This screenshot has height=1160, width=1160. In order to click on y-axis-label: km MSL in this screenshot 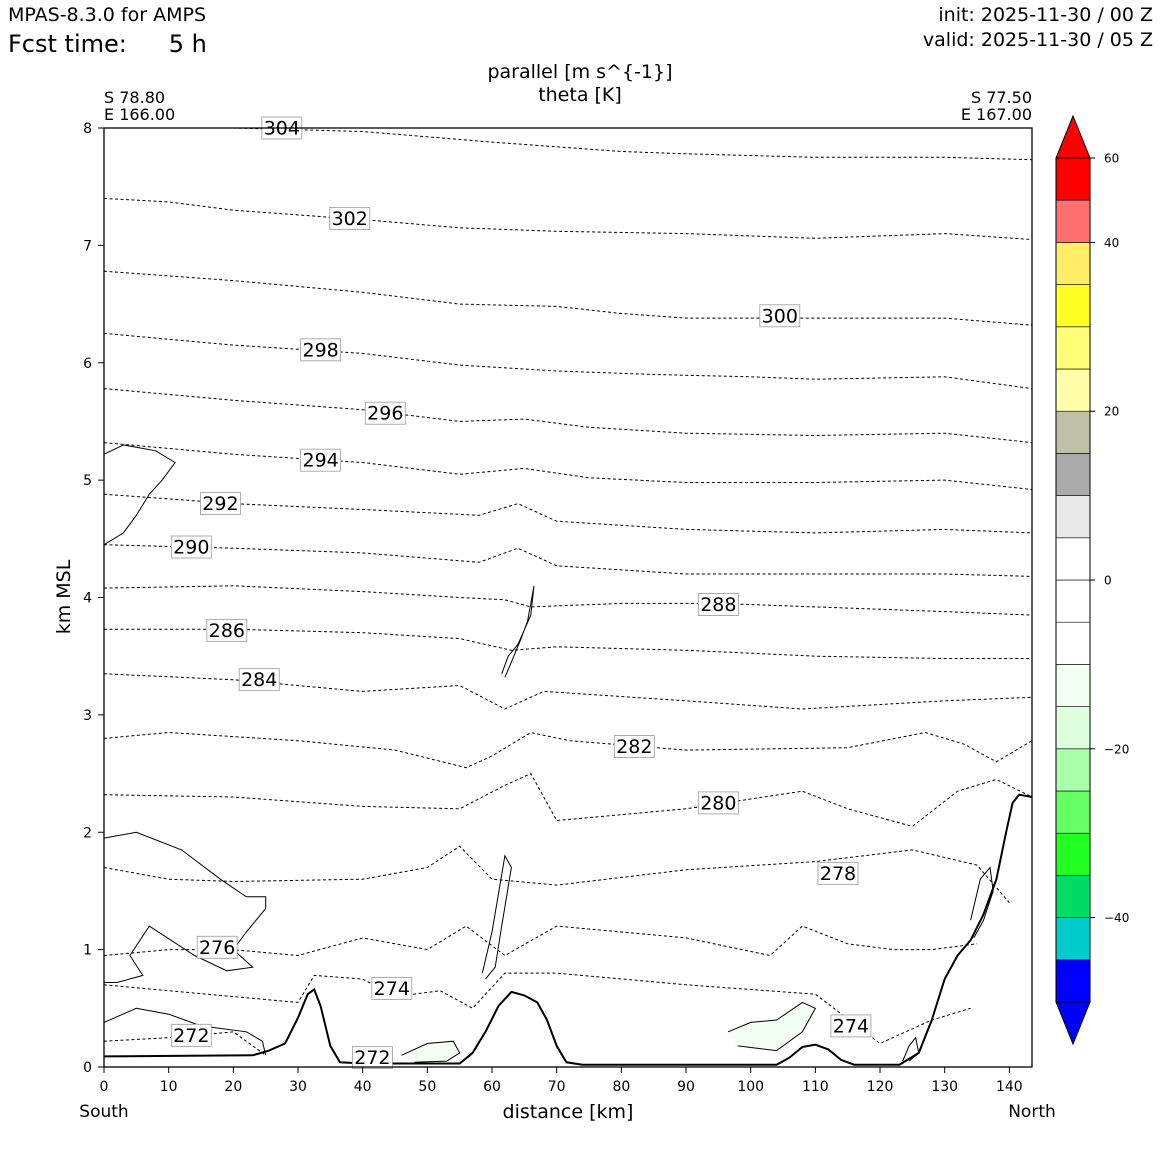, I will do `click(64, 596)`.